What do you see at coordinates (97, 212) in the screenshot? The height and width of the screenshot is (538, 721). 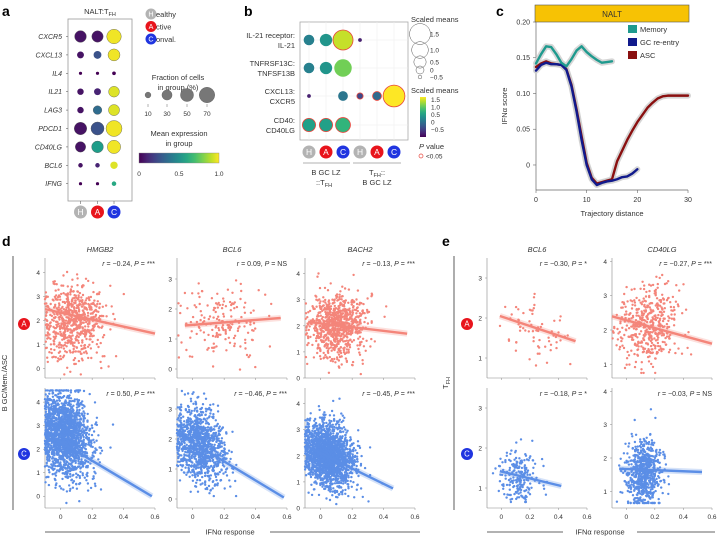 I see `group-badge-A-circle` at bounding box center [97, 212].